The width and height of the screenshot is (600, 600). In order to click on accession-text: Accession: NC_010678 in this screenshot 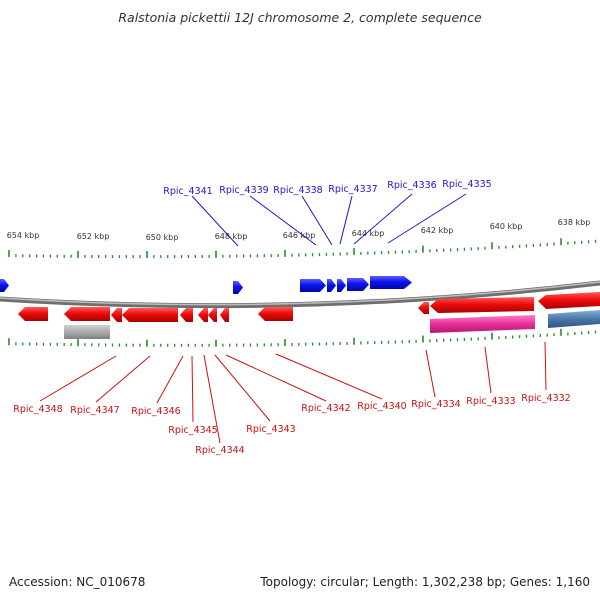, I will do `click(77, 582)`.